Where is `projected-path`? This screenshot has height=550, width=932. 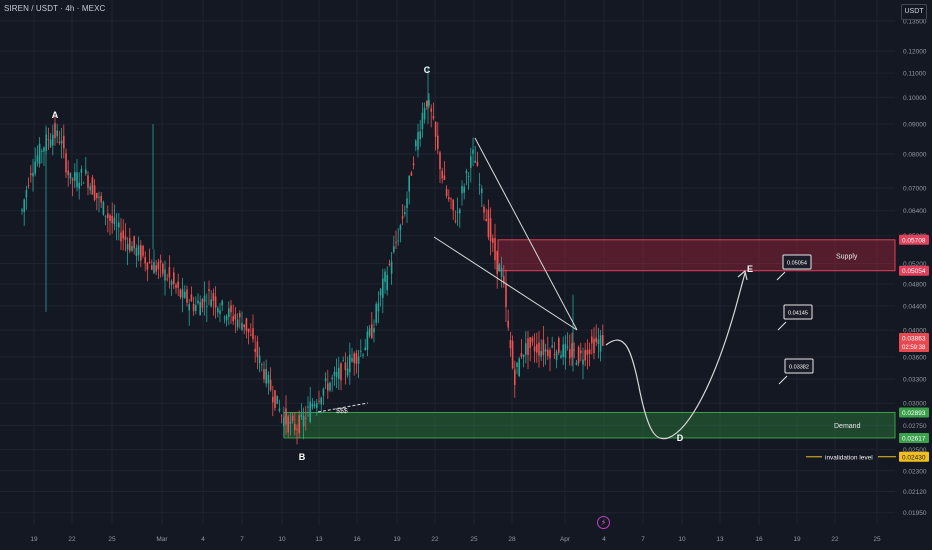
projected-path is located at coordinates (675, 356).